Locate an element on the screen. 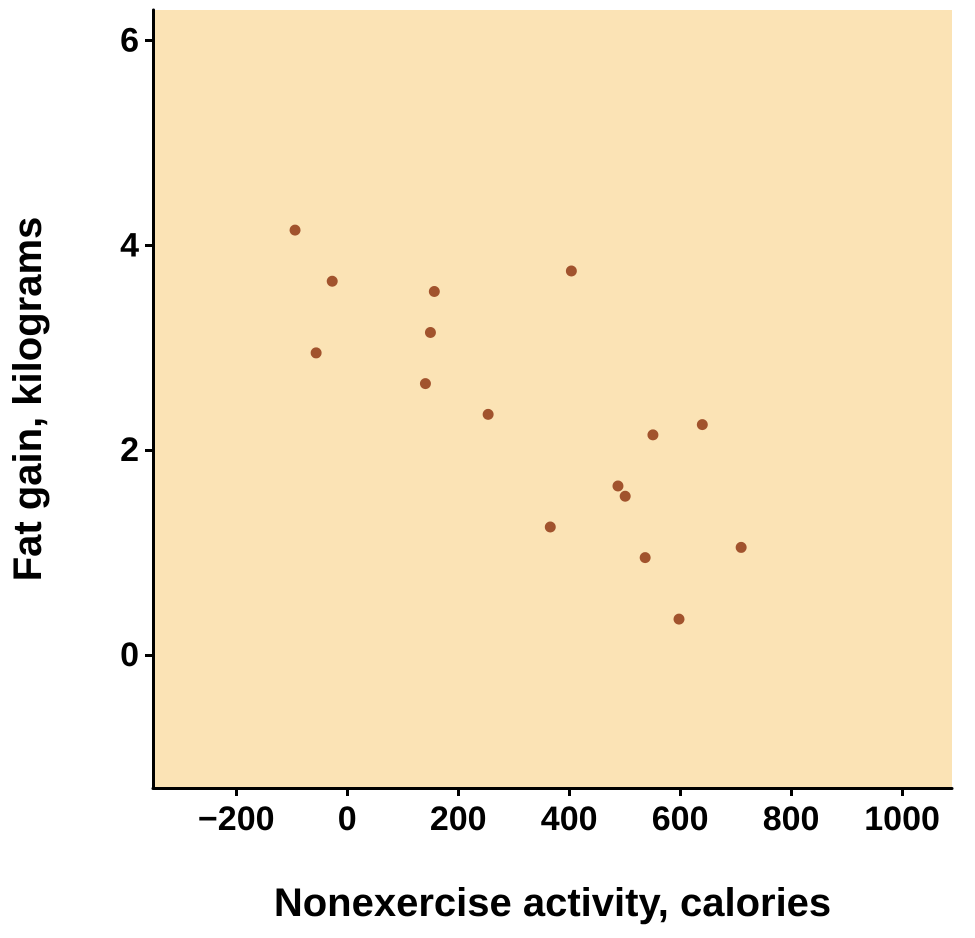 The width and height of the screenshot is (975, 938). y-tick-label: 0 is located at coordinates (129, 655).